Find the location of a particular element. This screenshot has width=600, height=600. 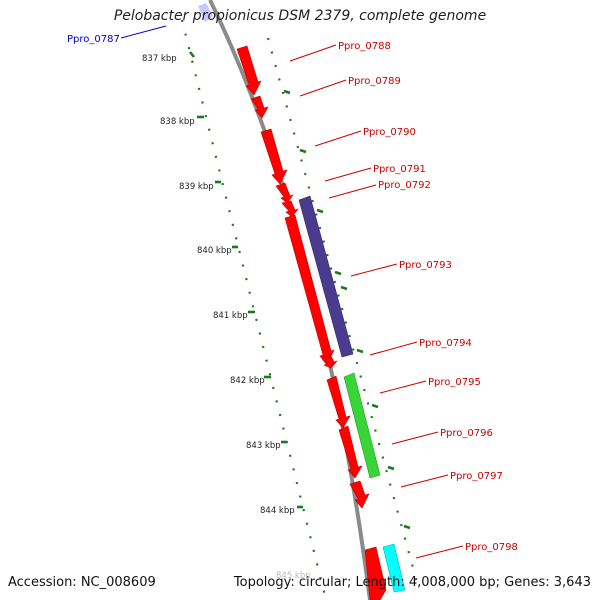

gene-label: Ppro_0791 is located at coordinates (399, 169).